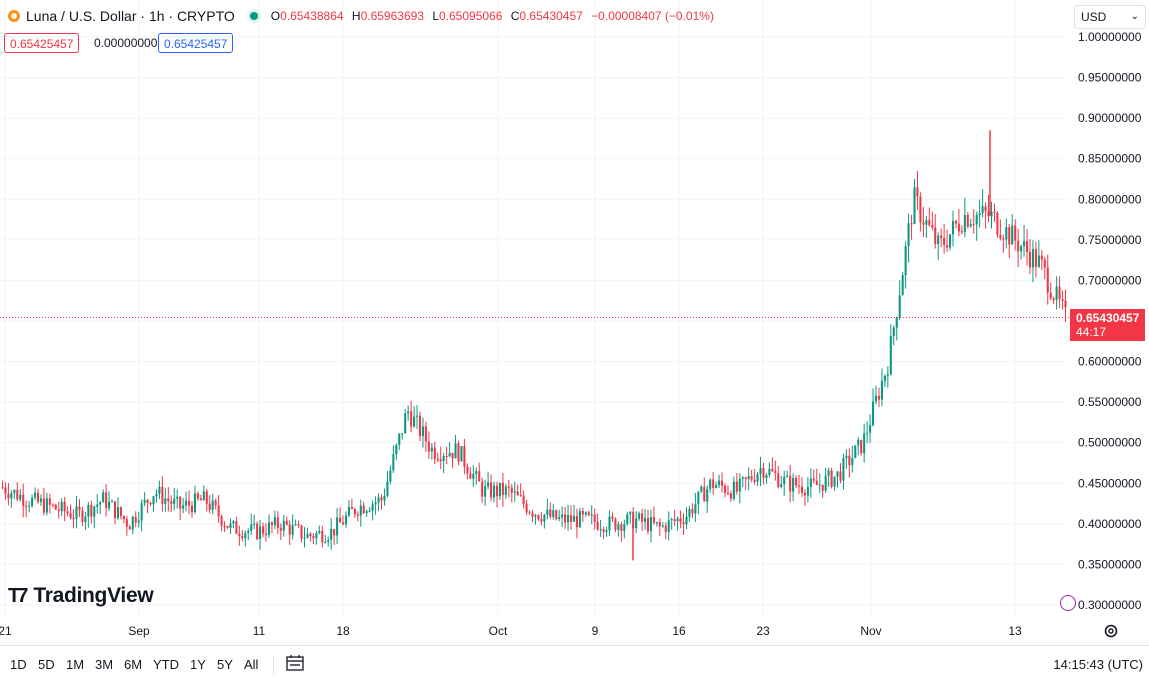  I want to click on buy-price-button: 0.65425457, so click(196, 43).